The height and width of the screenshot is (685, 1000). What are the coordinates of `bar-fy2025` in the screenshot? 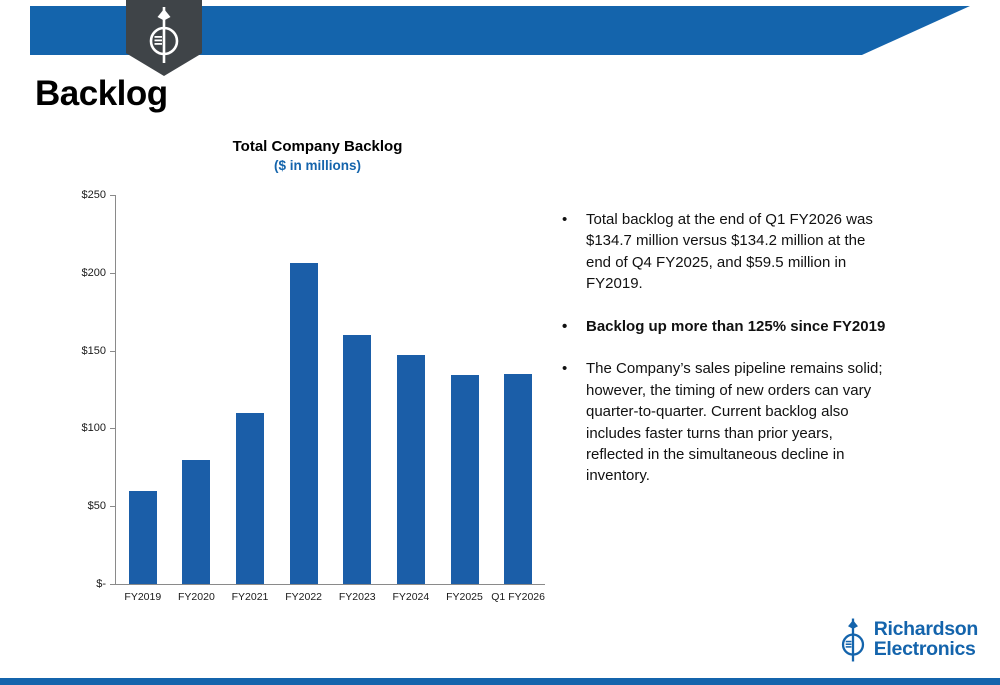 It's located at (465, 389).